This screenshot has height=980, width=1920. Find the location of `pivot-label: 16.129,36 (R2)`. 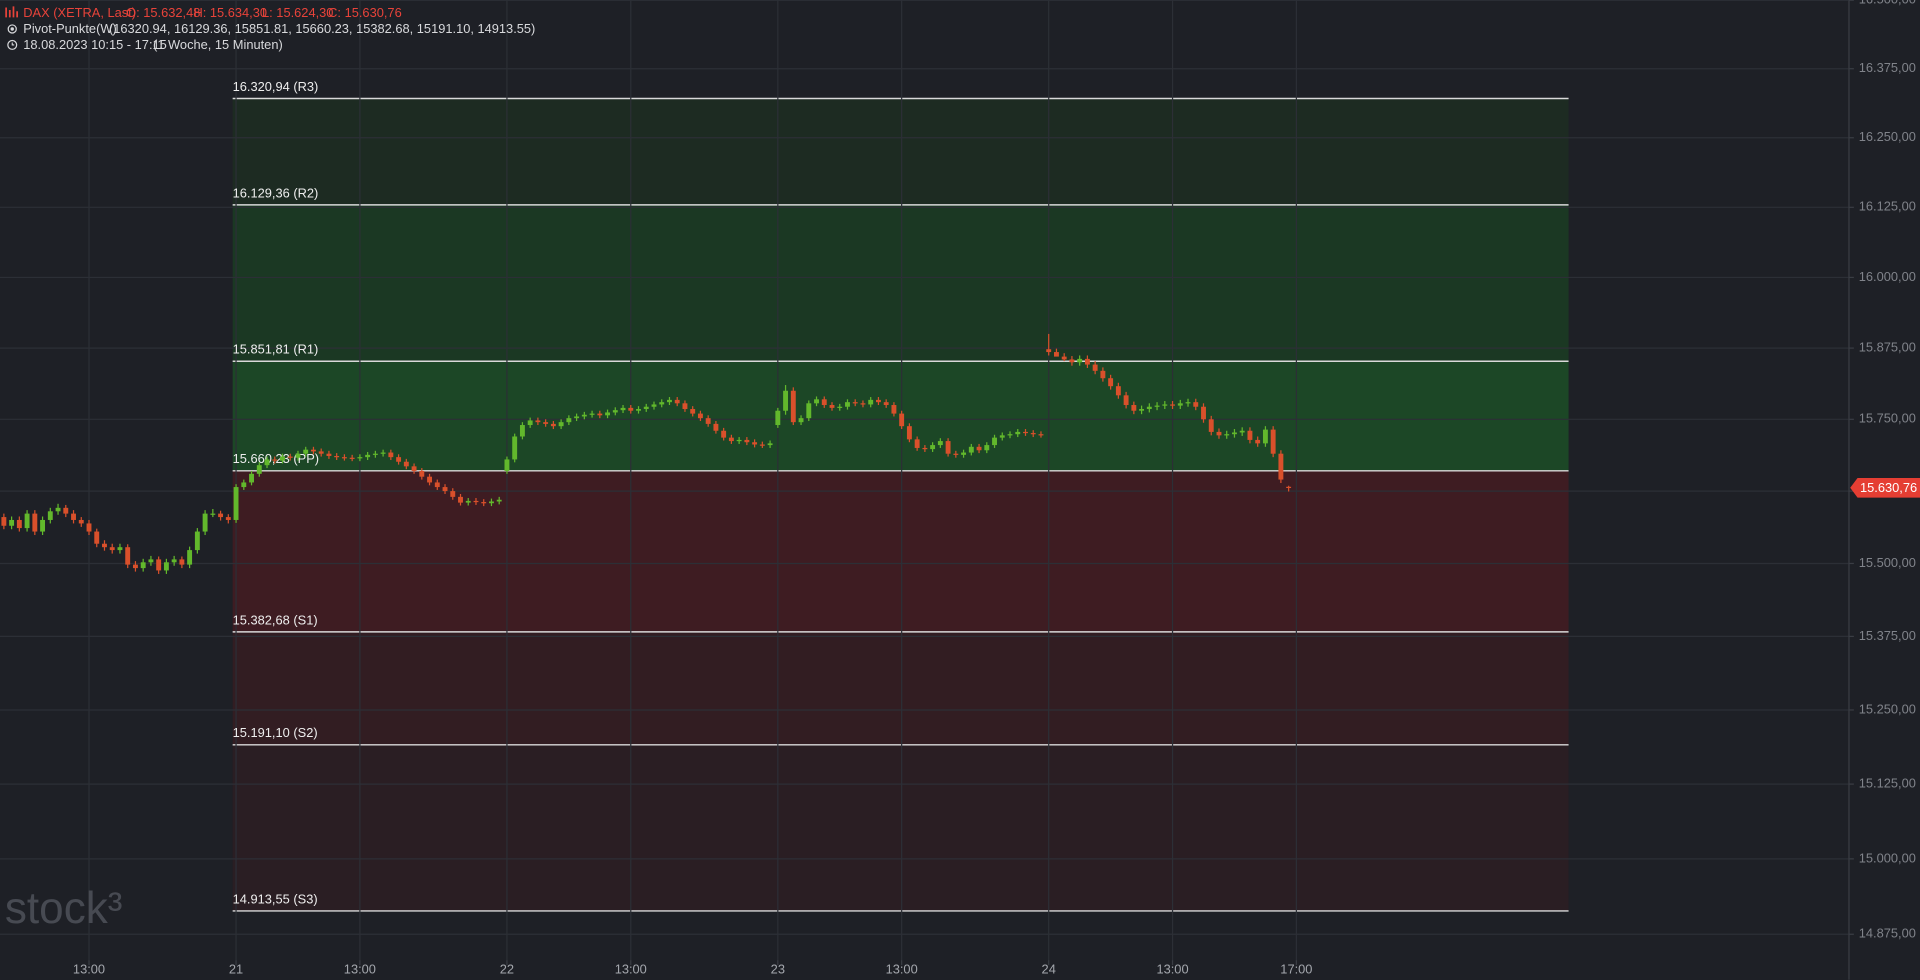

pivot-label: 16.129,36 (R2) is located at coordinates (276, 192).